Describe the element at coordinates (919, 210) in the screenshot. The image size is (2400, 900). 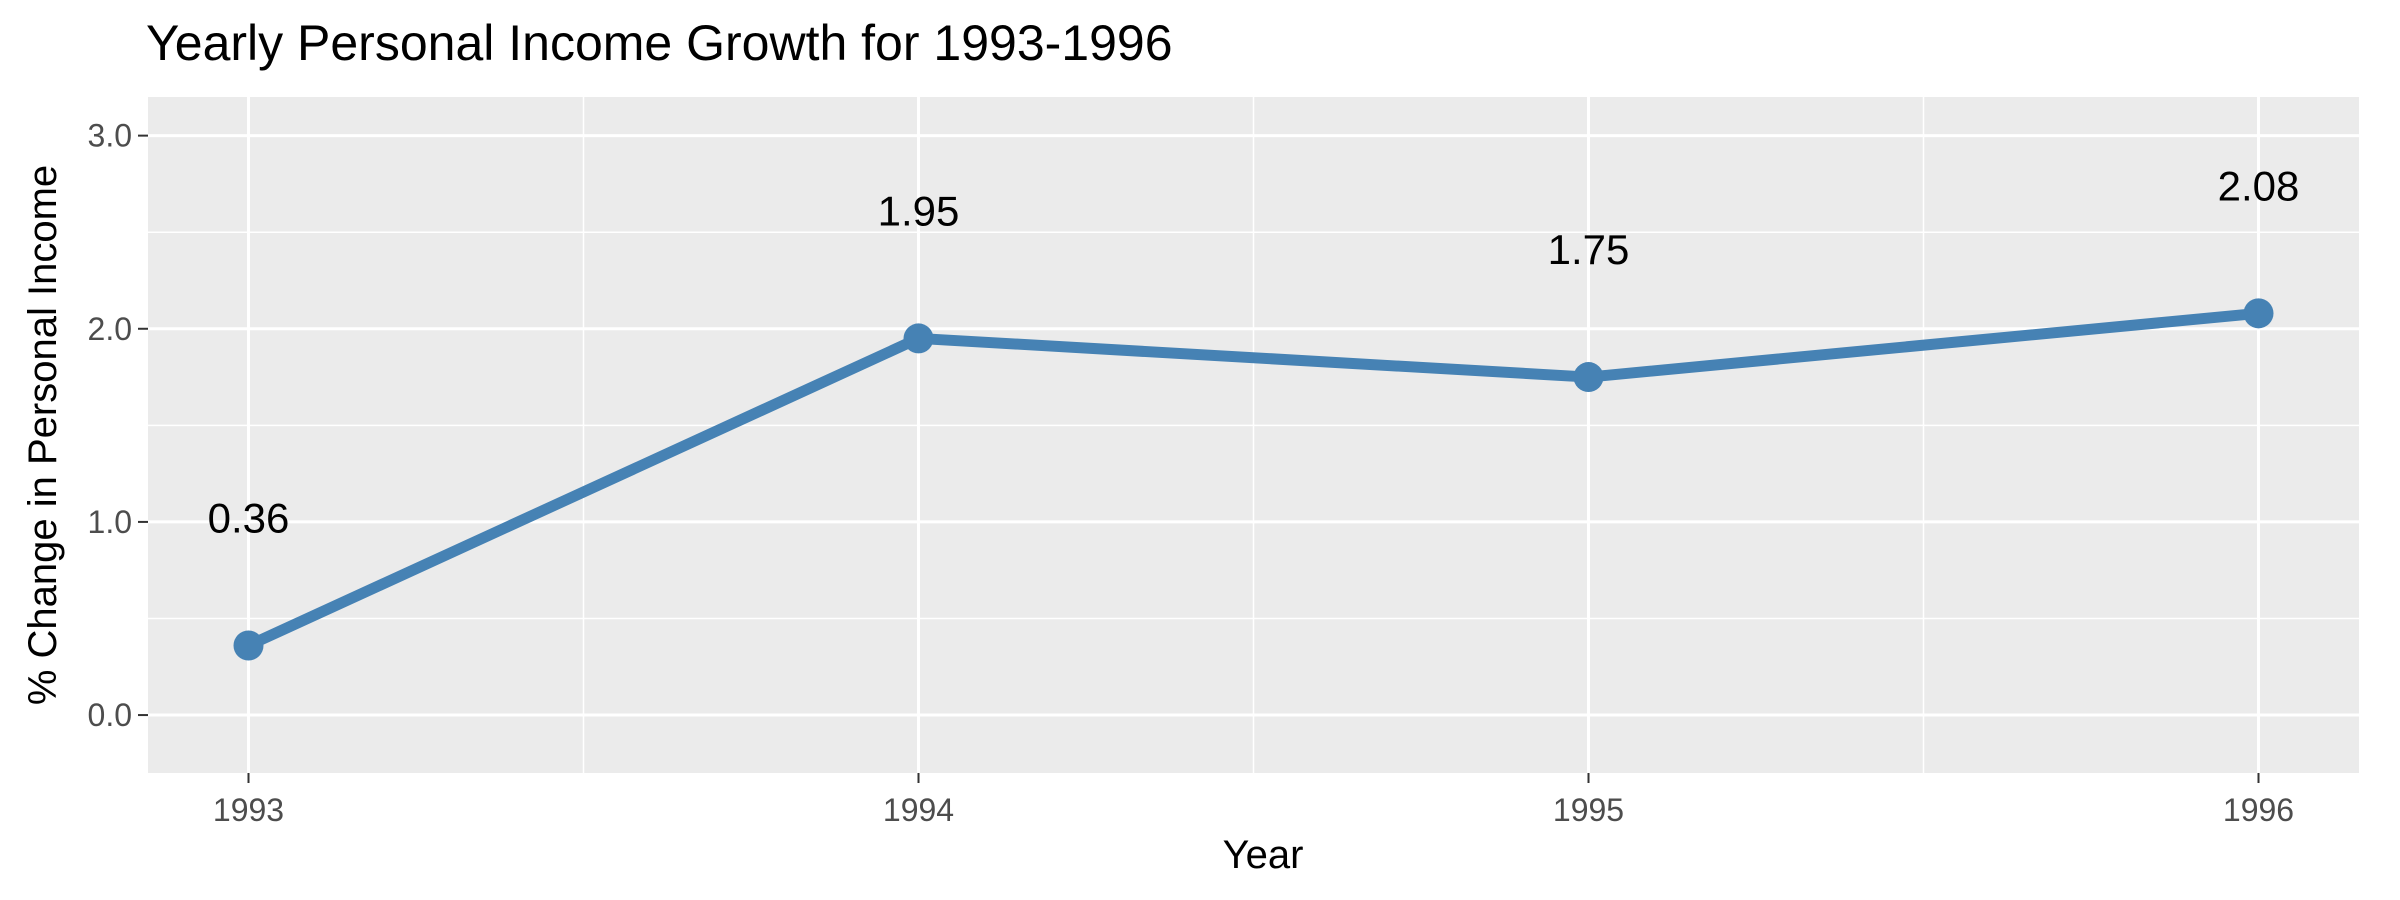
I see `data-label: 1.95` at that location.